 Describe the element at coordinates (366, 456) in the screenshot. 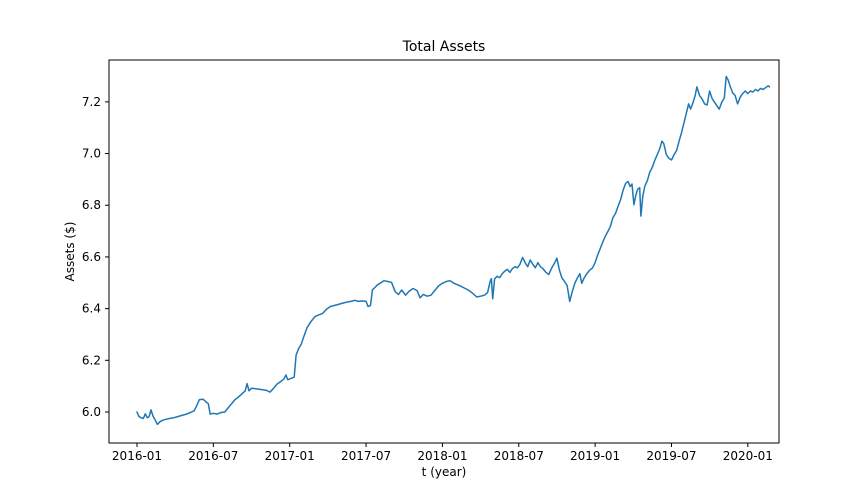

I see `x-tick-label: 2017-07` at that location.